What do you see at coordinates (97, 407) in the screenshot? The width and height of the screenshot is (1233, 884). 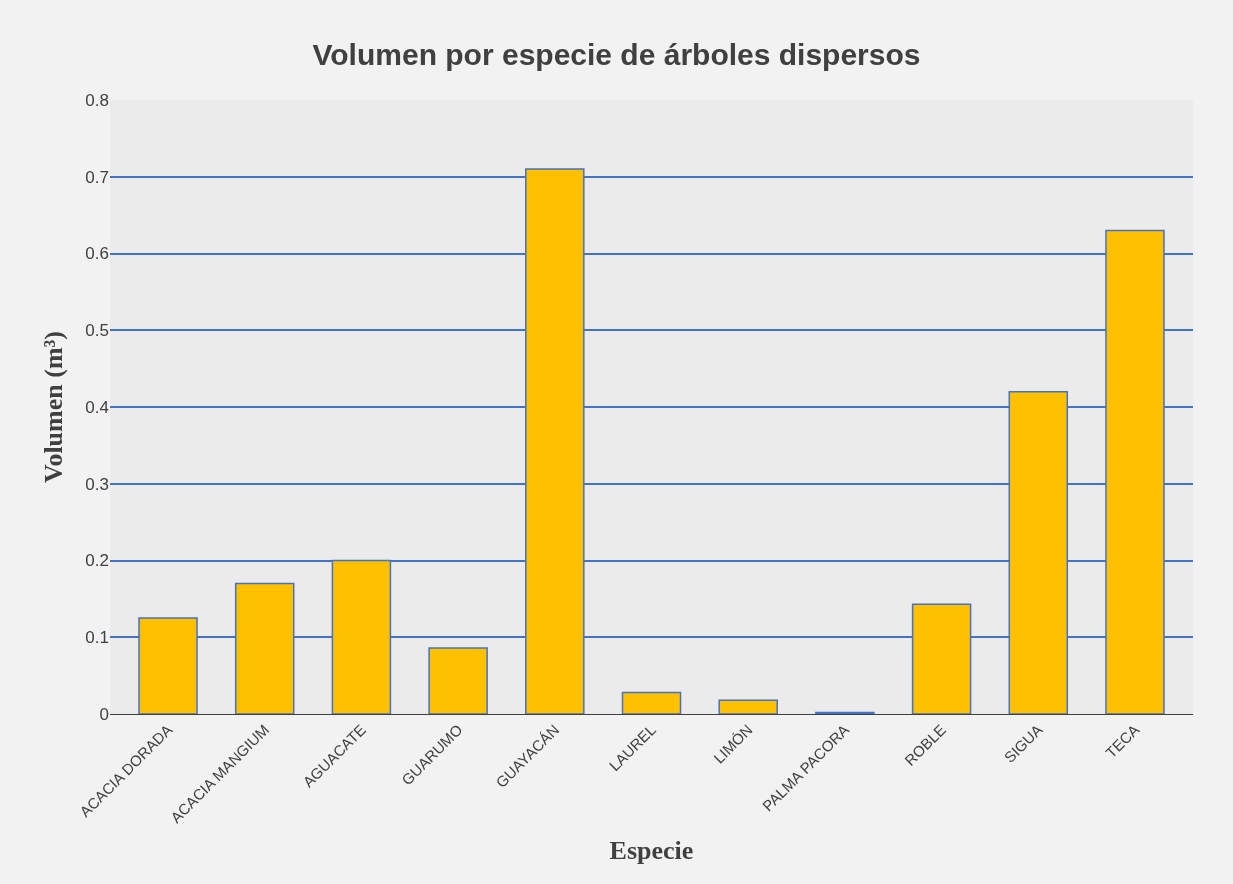 I see `y-tick-label: 0.4` at bounding box center [97, 407].